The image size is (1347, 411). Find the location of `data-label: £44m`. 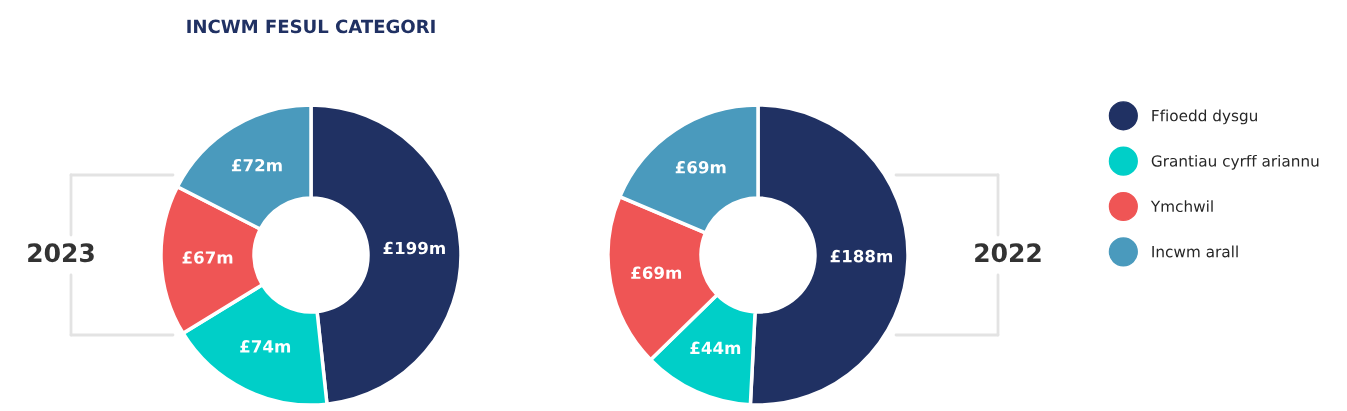

data-label: £44m is located at coordinates (715, 347).